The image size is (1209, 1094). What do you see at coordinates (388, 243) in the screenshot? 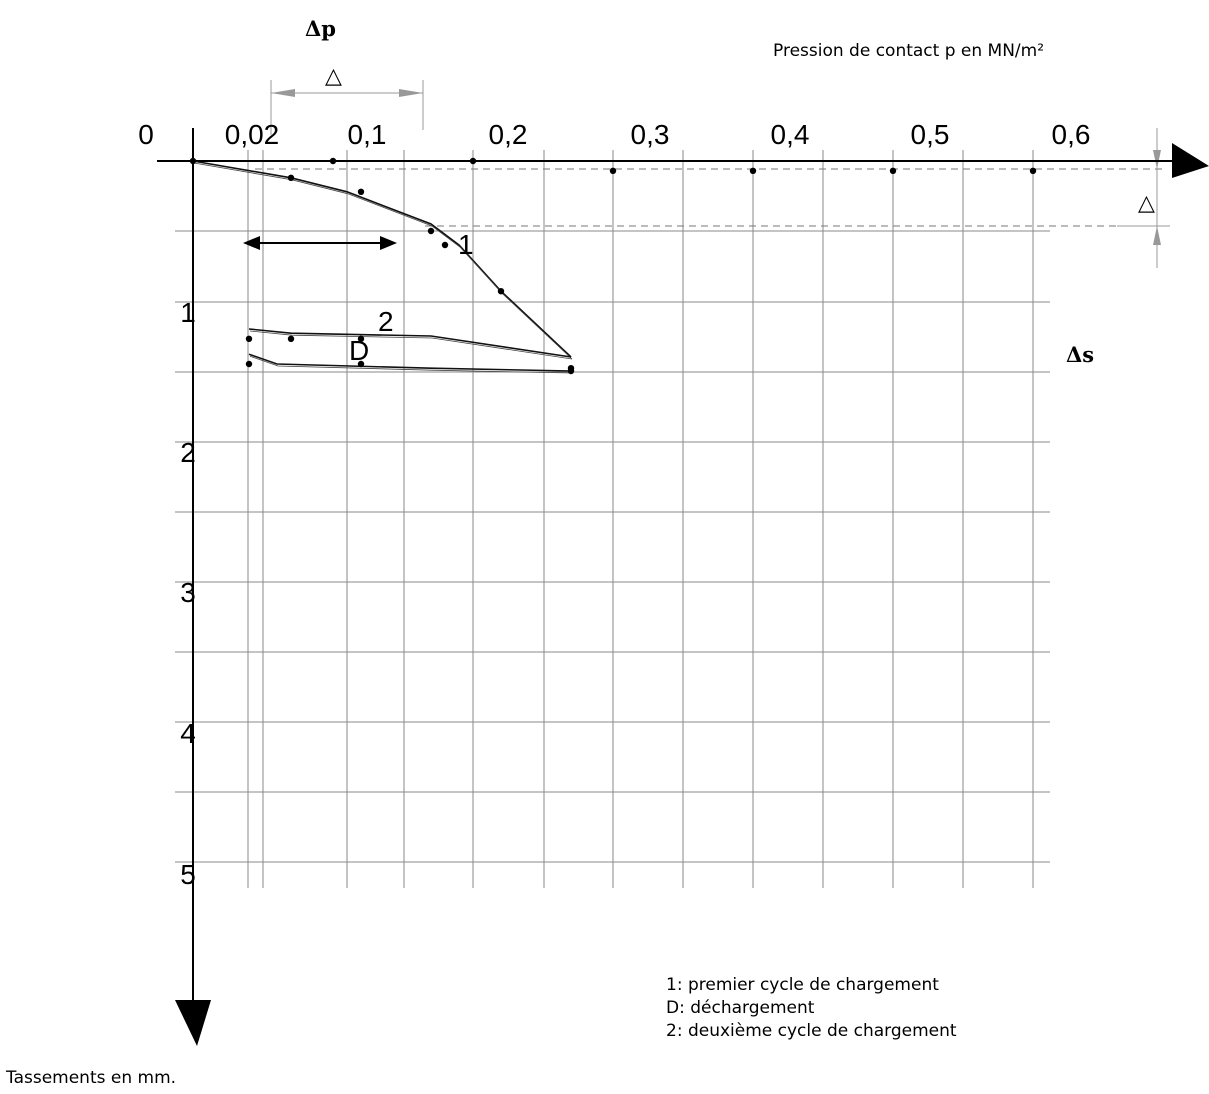
I see `double-arrow-right-icon` at bounding box center [388, 243].